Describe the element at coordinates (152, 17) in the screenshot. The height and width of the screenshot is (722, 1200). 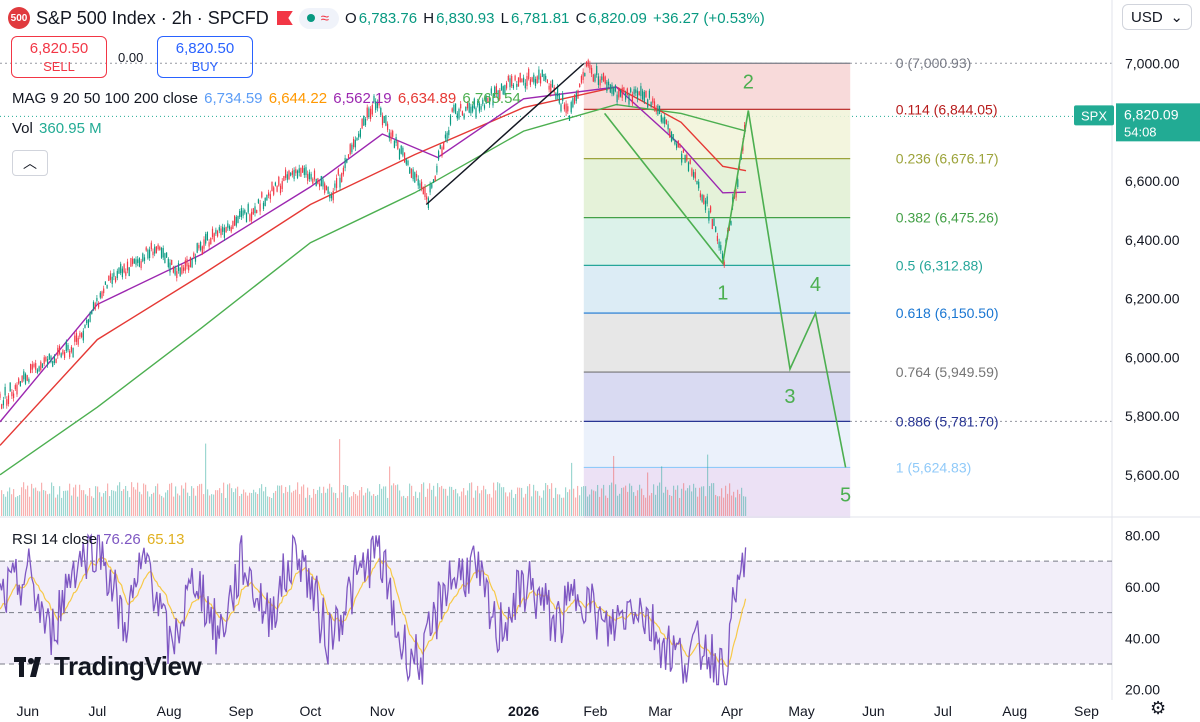
I see `symbol-title: S&P 500 Index · 2h · SPCFD` at that location.